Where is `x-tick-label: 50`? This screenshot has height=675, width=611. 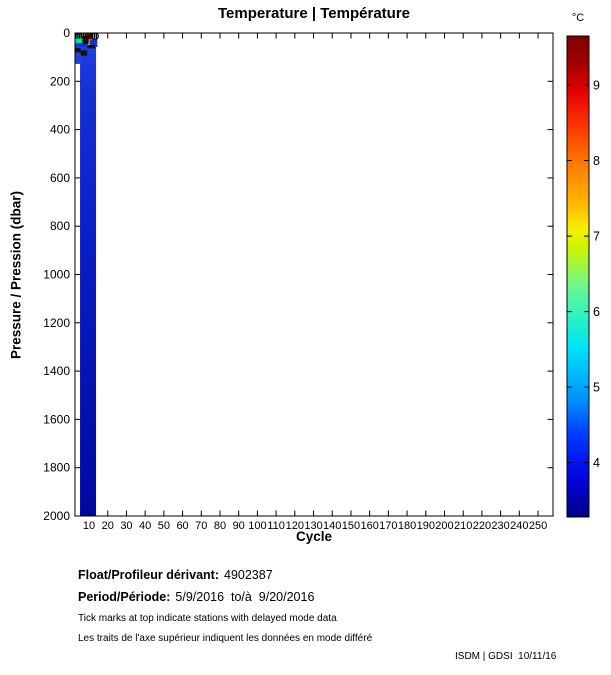
x-tick-label: 50 is located at coordinates (164, 526).